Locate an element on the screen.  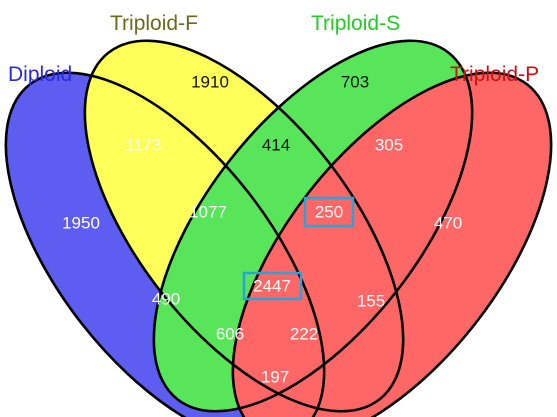
set-label-triploid-f: Triploid-F is located at coordinates (154, 23).